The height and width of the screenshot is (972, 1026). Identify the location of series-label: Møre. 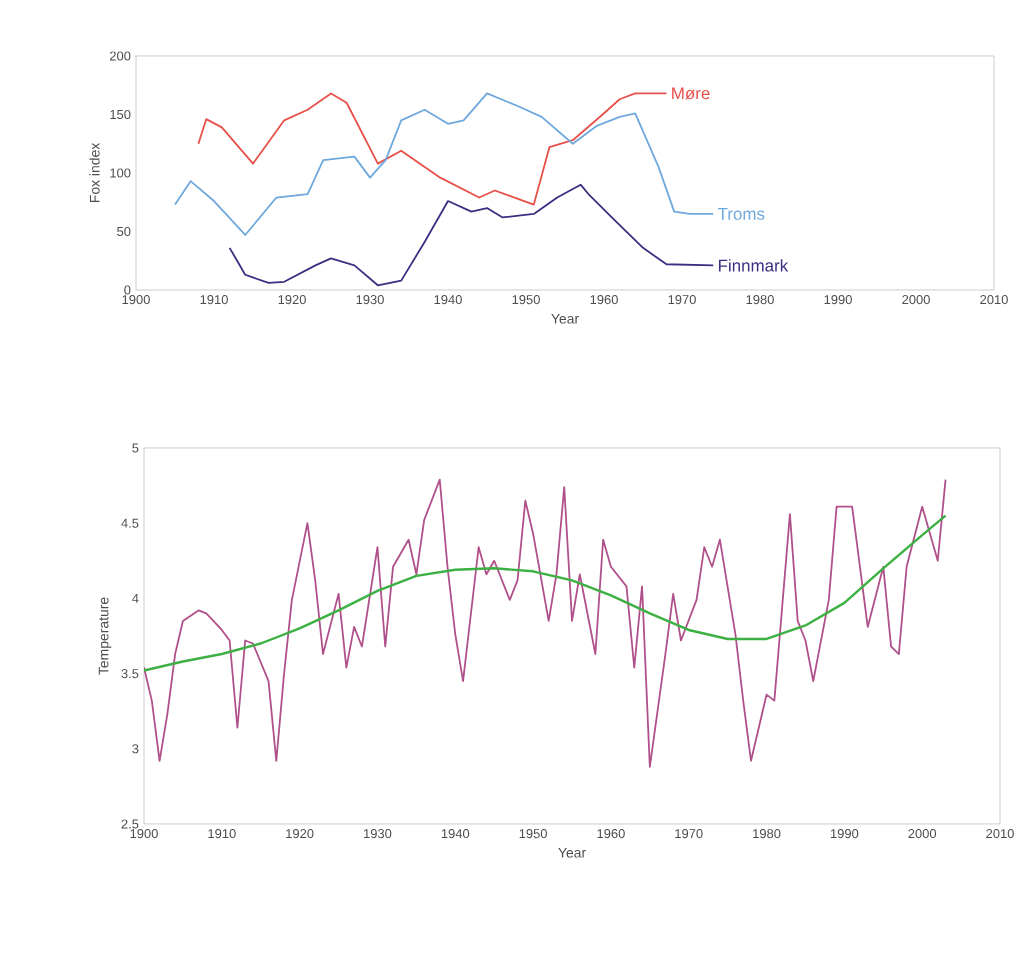
(691, 93).